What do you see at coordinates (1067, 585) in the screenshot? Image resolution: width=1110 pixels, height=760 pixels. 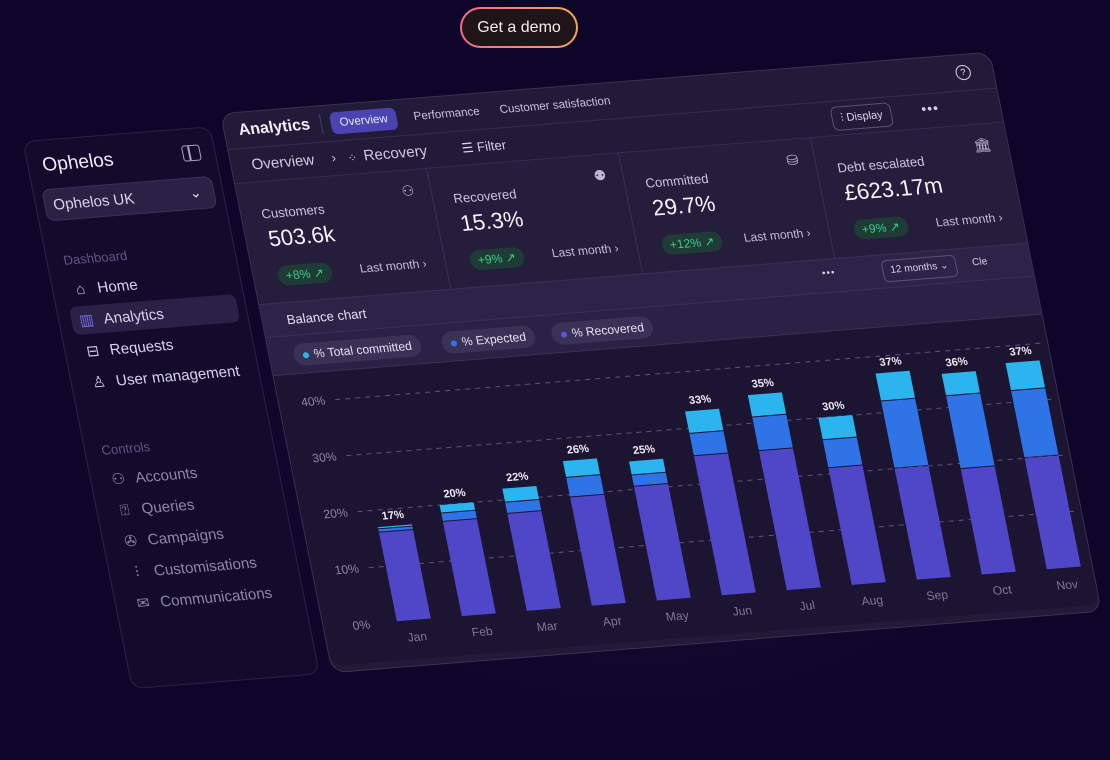 I see `x-tick-label: Nov` at bounding box center [1067, 585].